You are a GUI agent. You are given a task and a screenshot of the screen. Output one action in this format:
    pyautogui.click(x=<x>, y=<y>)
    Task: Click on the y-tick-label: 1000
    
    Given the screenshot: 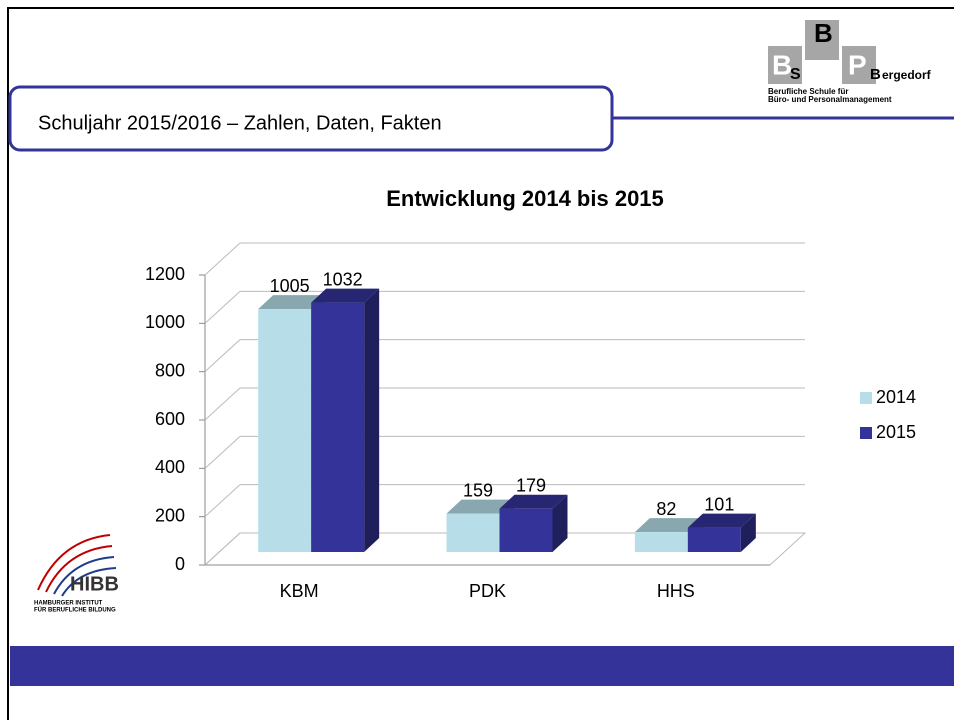 What is the action you would take?
    pyautogui.click(x=165, y=322)
    